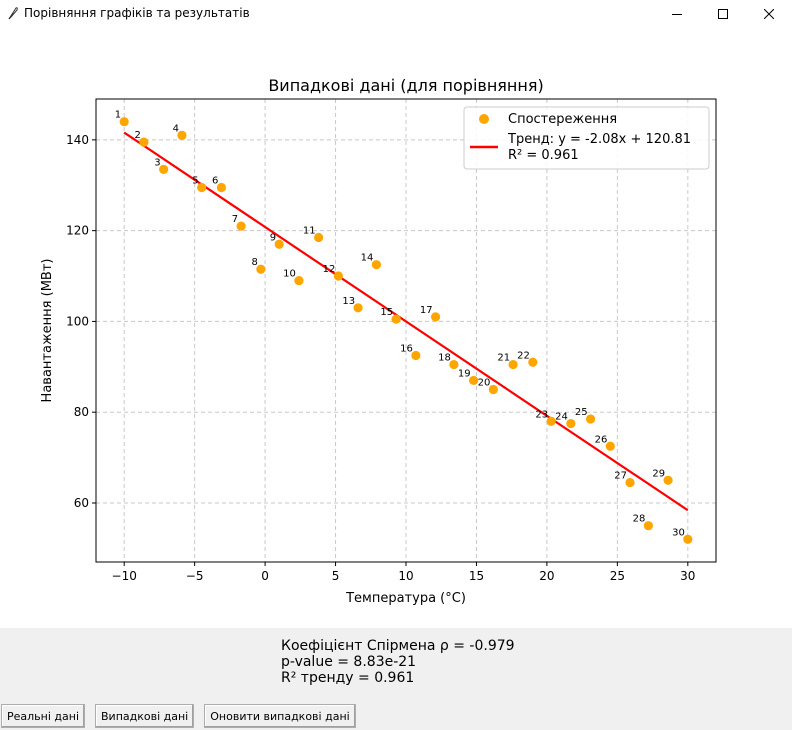 This screenshot has width=792, height=730. Describe the element at coordinates (280, 716) in the screenshot. I see `refresh-random-button: Оновити випадкові дані` at that location.